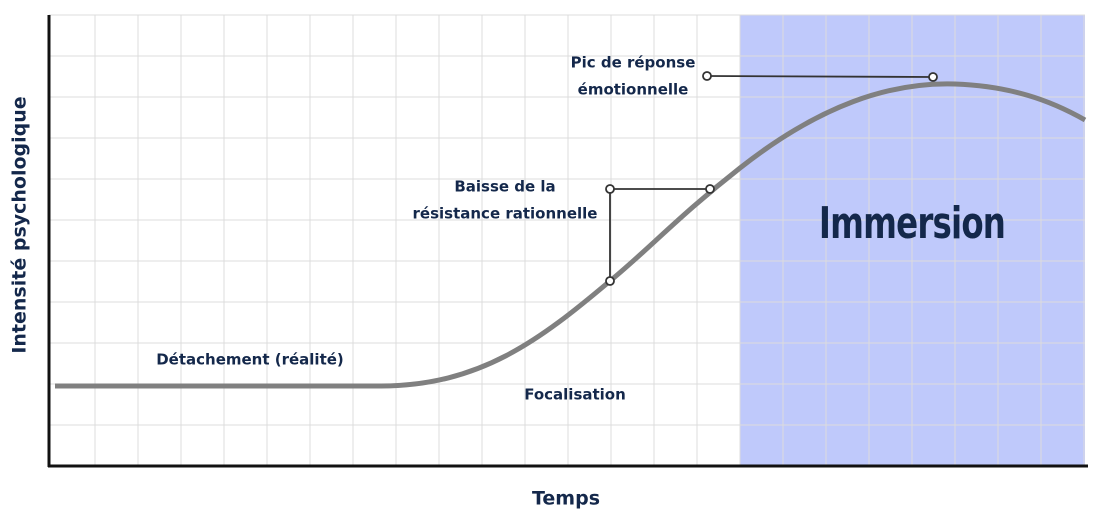 This screenshot has height=522, width=1100. I want to click on phase-label: Détachement (réalité), so click(250, 360).